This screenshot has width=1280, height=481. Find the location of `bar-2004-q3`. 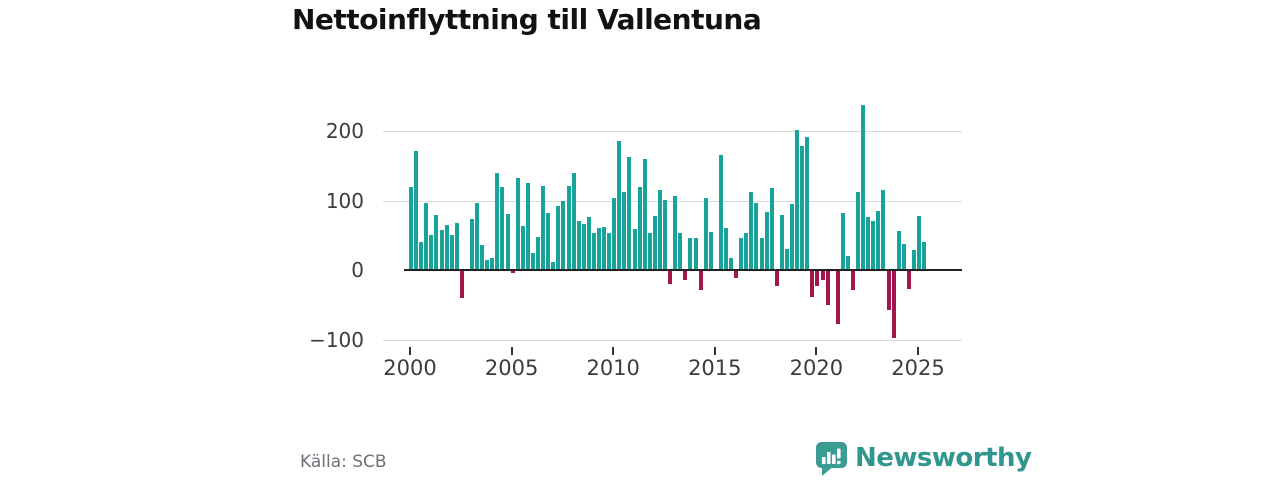

bar-2004-q3 is located at coordinates (502, 228).